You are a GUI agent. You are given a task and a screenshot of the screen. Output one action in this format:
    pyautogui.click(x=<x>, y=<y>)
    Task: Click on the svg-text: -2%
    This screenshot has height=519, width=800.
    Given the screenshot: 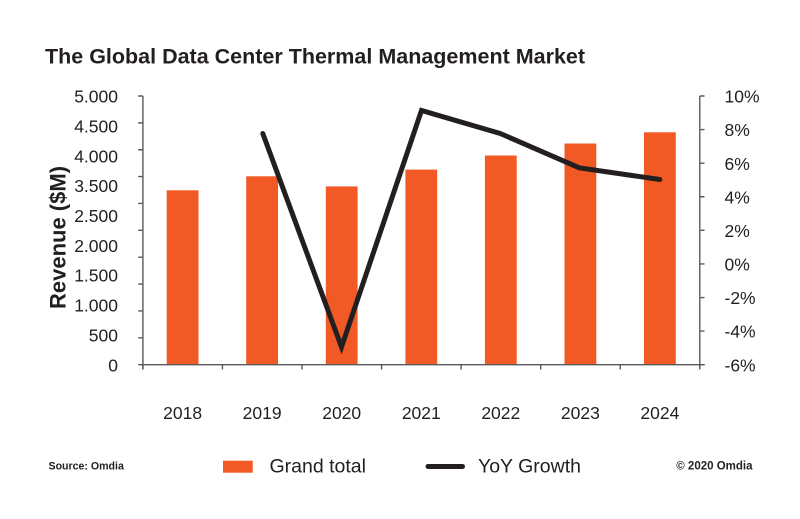 What is the action you would take?
    pyautogui.click(x=740, y=298)
    